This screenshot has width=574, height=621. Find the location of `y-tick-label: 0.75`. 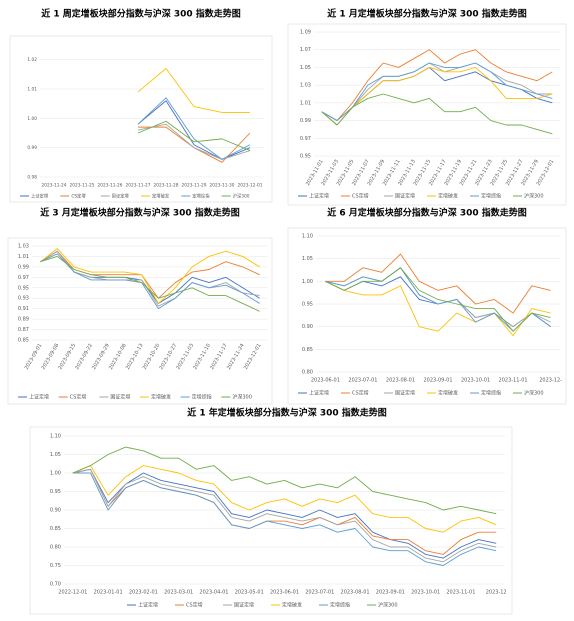

y-tick-label: 0.75 is located at coordinates (55, 566).